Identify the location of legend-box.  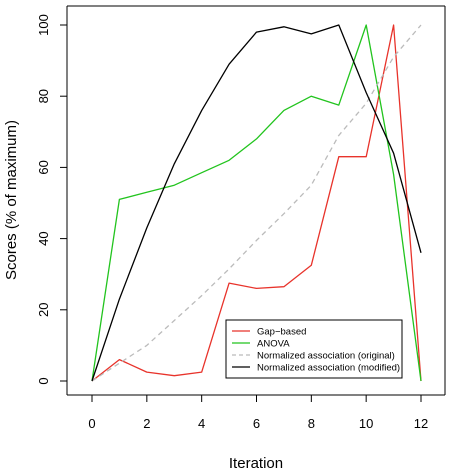
(314, 349).